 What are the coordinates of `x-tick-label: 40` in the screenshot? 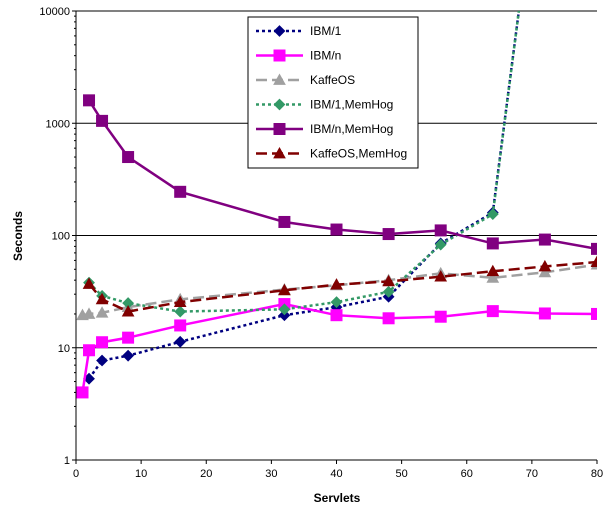 It's located at (336, 474).